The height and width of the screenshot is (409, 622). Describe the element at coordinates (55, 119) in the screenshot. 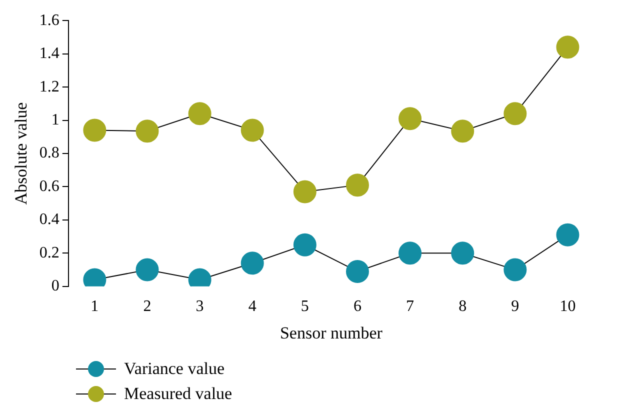

I see `y-tick-label: 1` at that location.